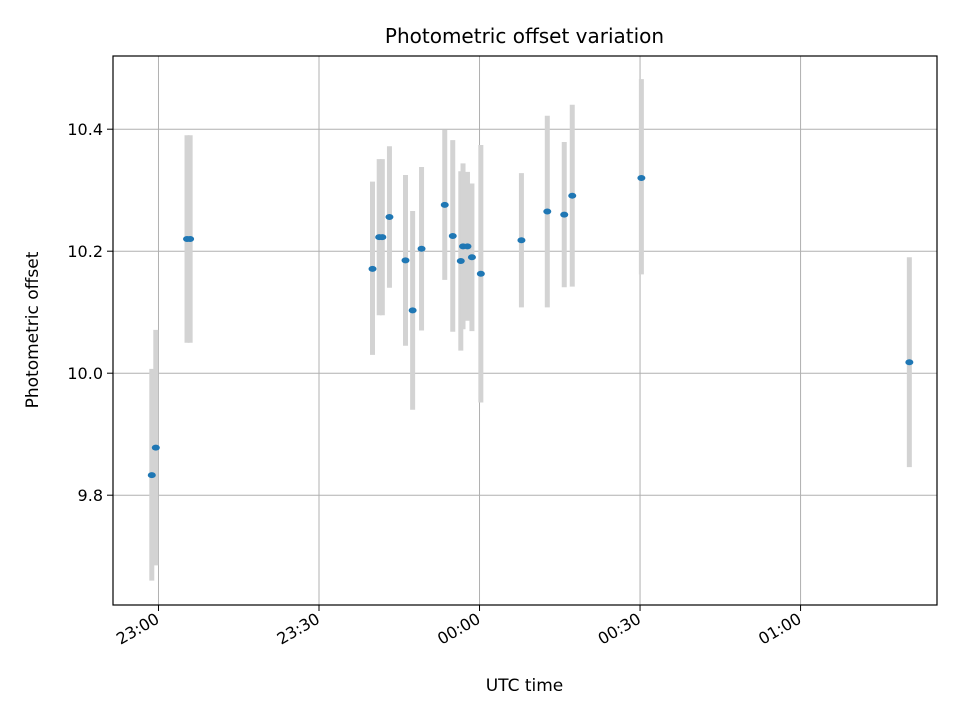  I want to click on y-tick-label: 10.0, so click(85, 373).